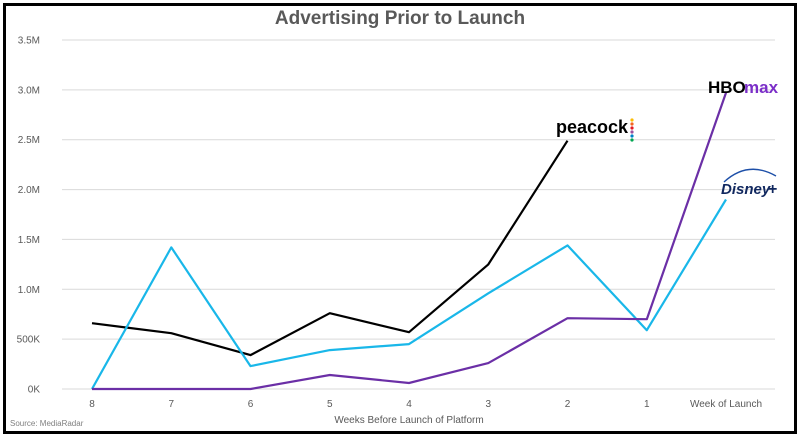 The width and height of the screenshot is (800, 437). Describe the element at coordinates (488, 404) in the screenshot. I see `x-tick-label: 3` at that location.